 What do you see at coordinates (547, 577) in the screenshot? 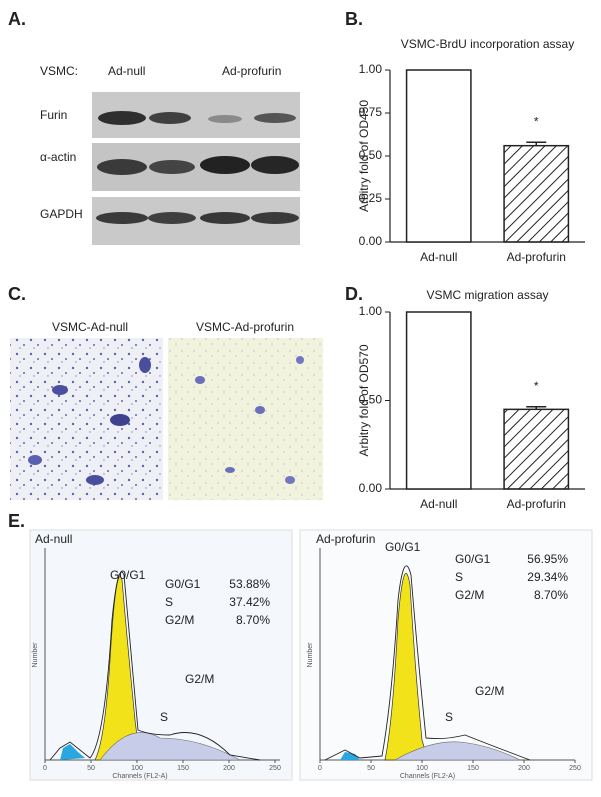
I see `stat-value: 29.34%` at bounding box center [547, 577].